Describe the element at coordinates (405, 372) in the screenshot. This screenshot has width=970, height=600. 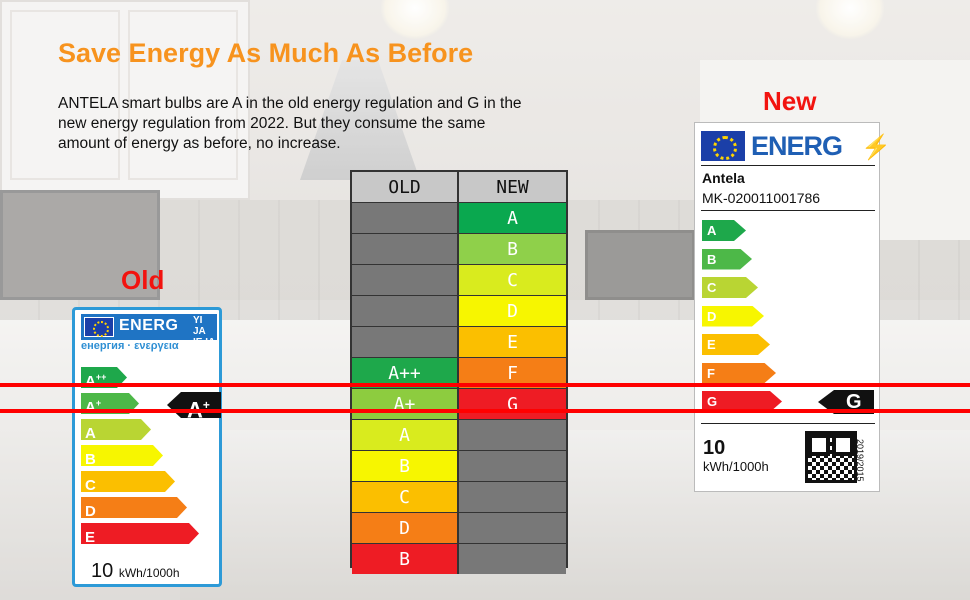
I see `comparison-old-cell: A++` at that location.